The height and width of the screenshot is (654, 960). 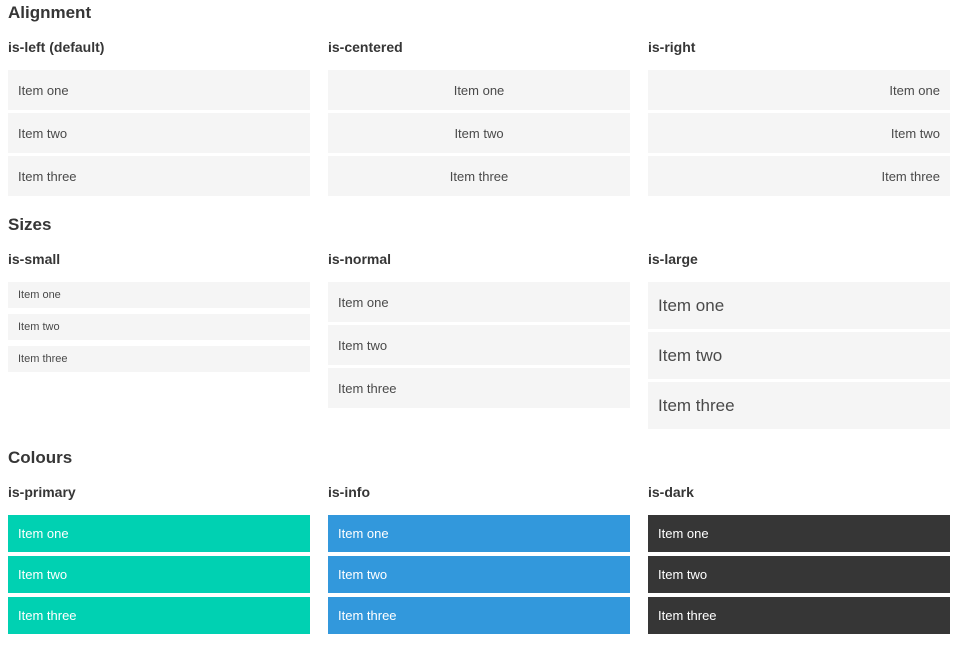 I want to click on variant-group-info: is-info Item one Item two Item three, so click(x=479, y=559).